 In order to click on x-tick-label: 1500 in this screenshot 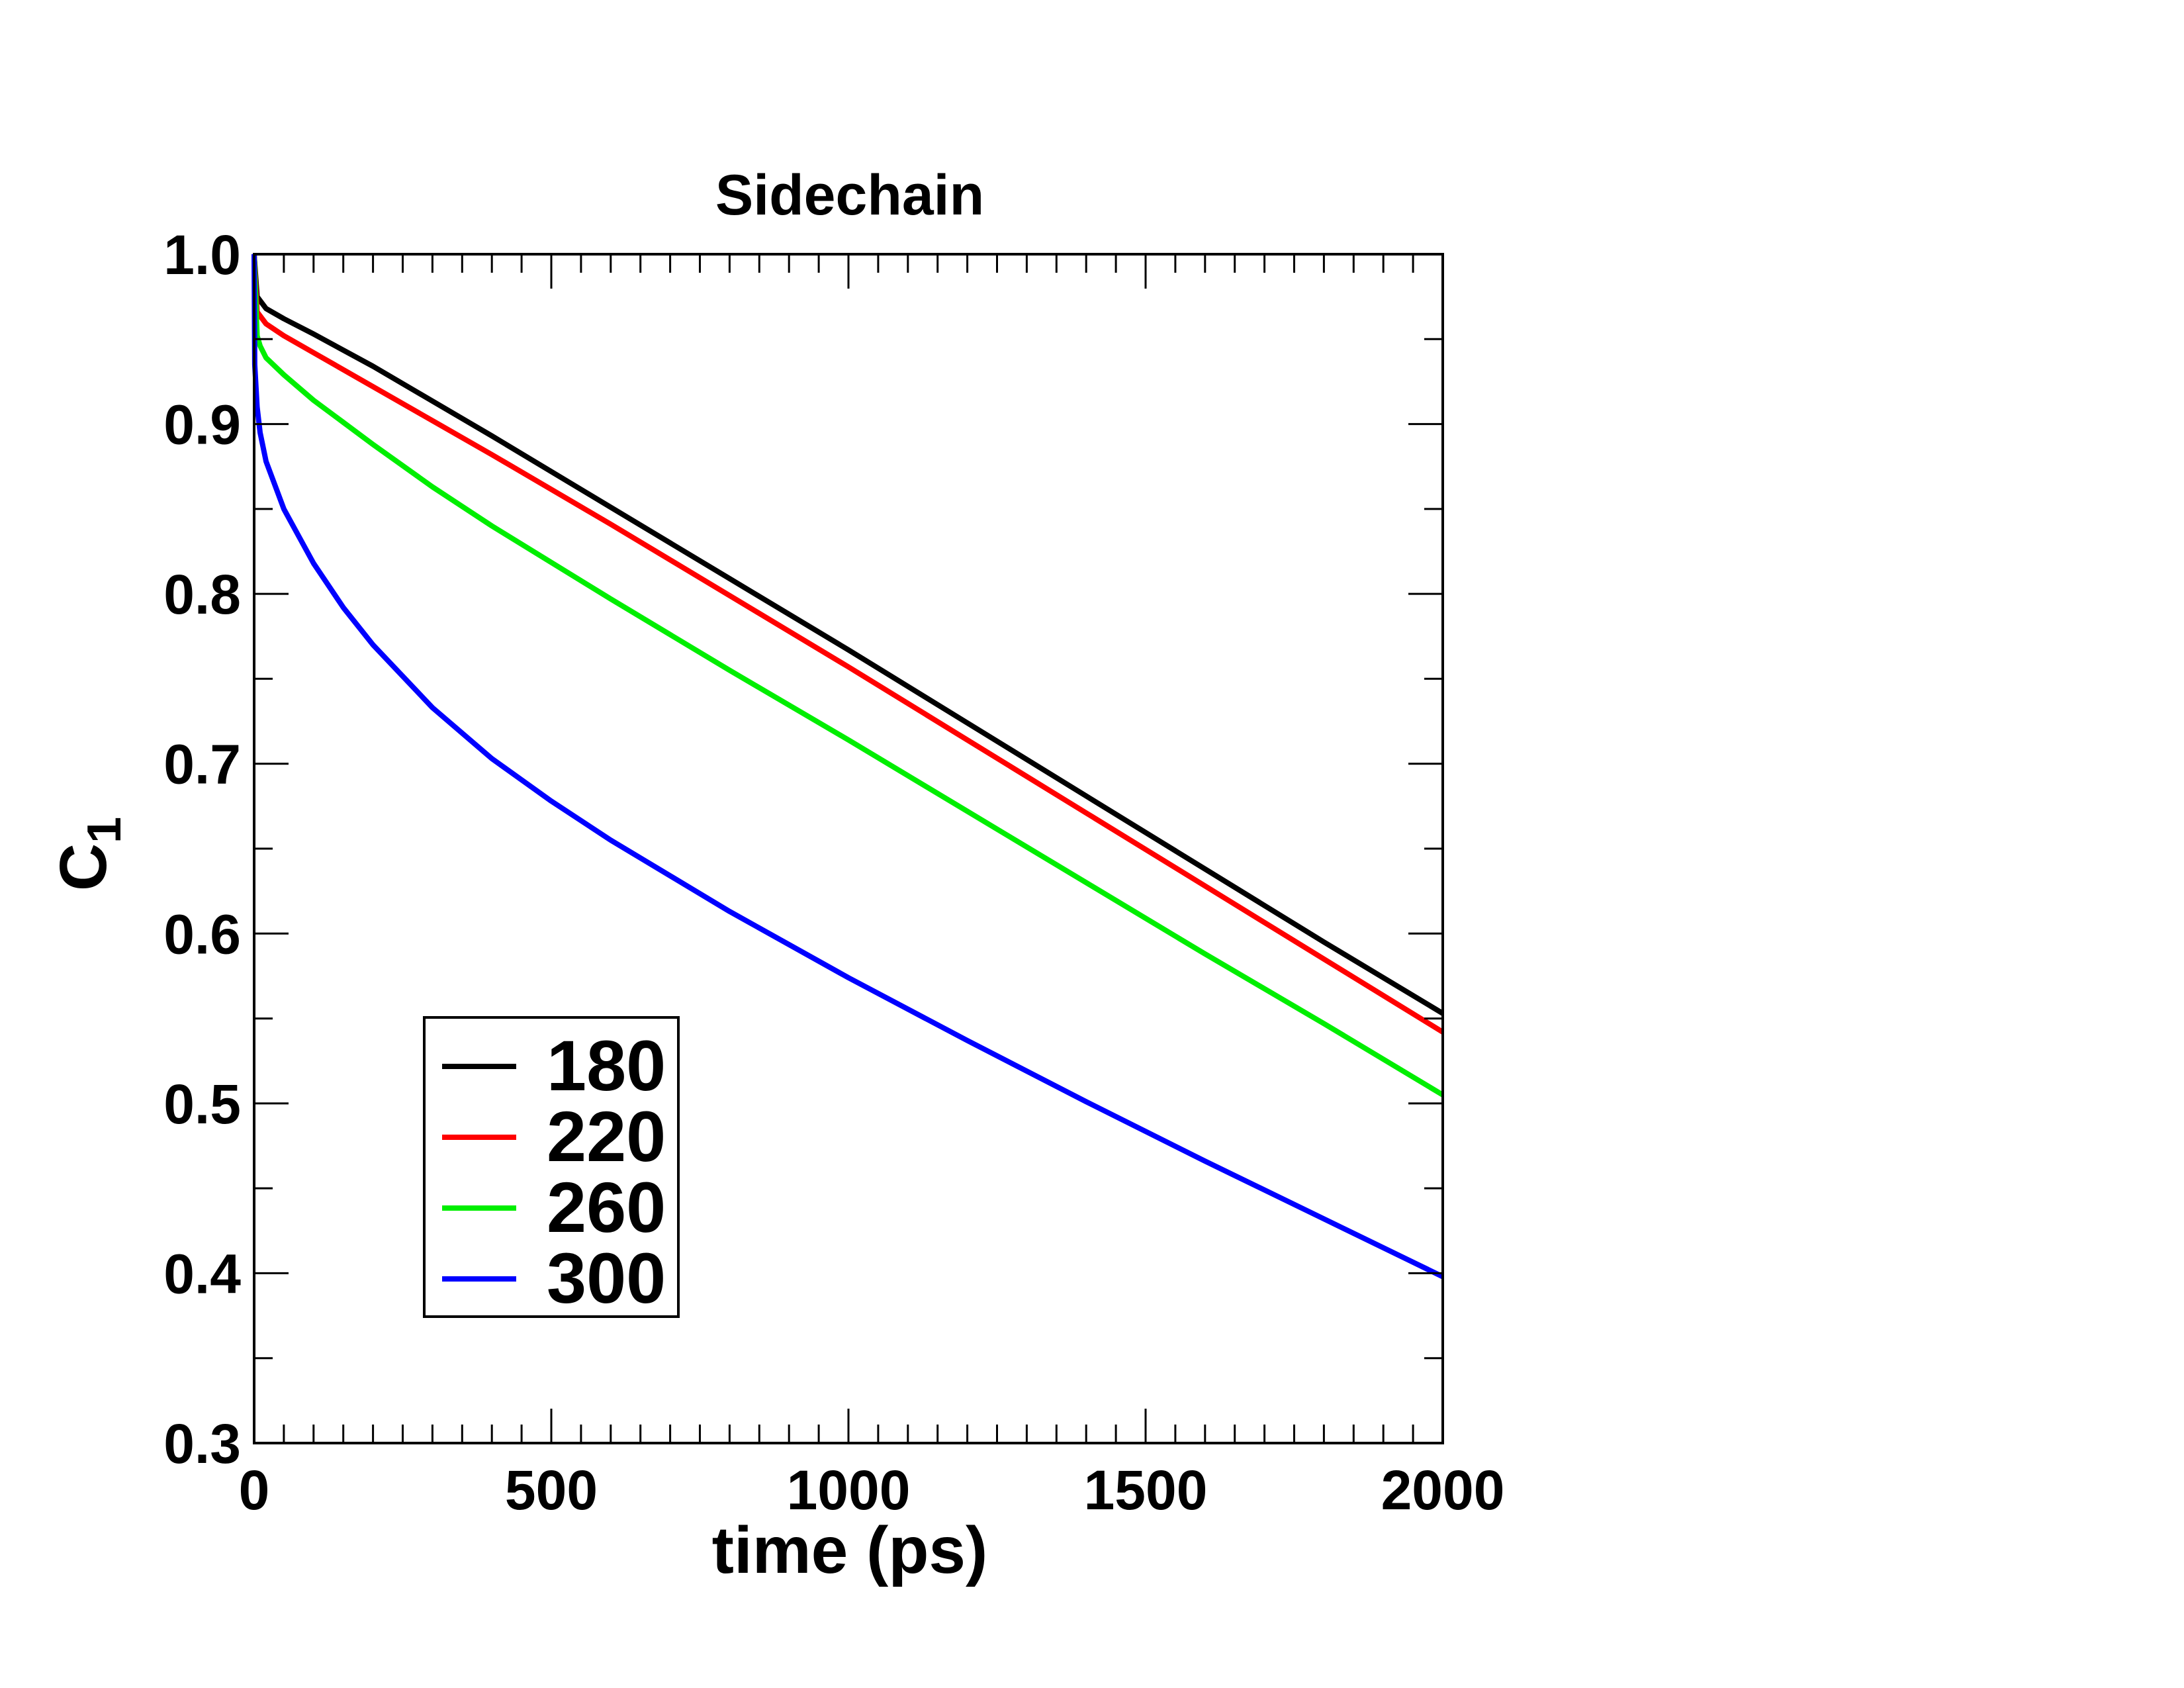, I will do `click(1146, 1490)`.